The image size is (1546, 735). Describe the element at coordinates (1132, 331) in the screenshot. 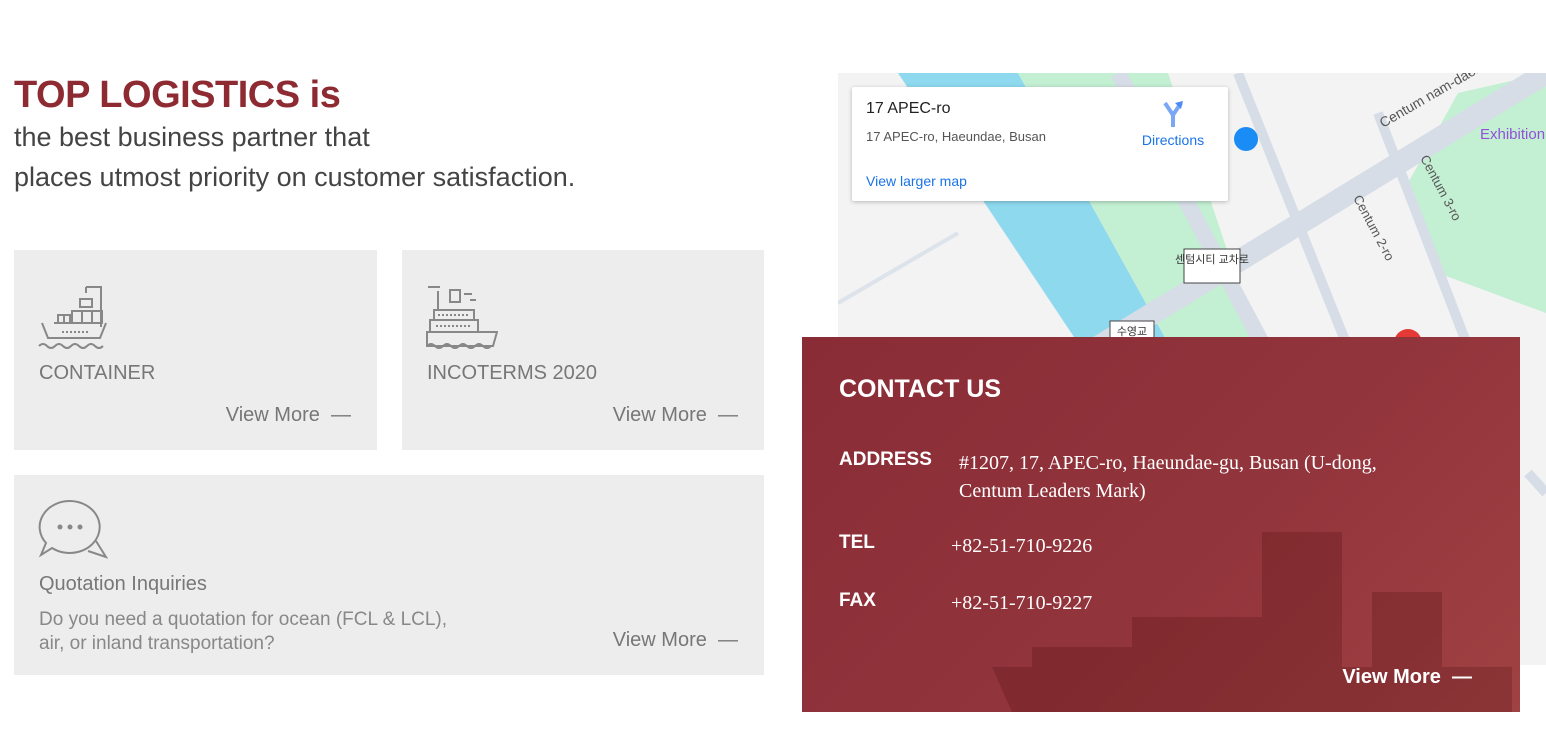

I see `map-label: 수영교` at that location.